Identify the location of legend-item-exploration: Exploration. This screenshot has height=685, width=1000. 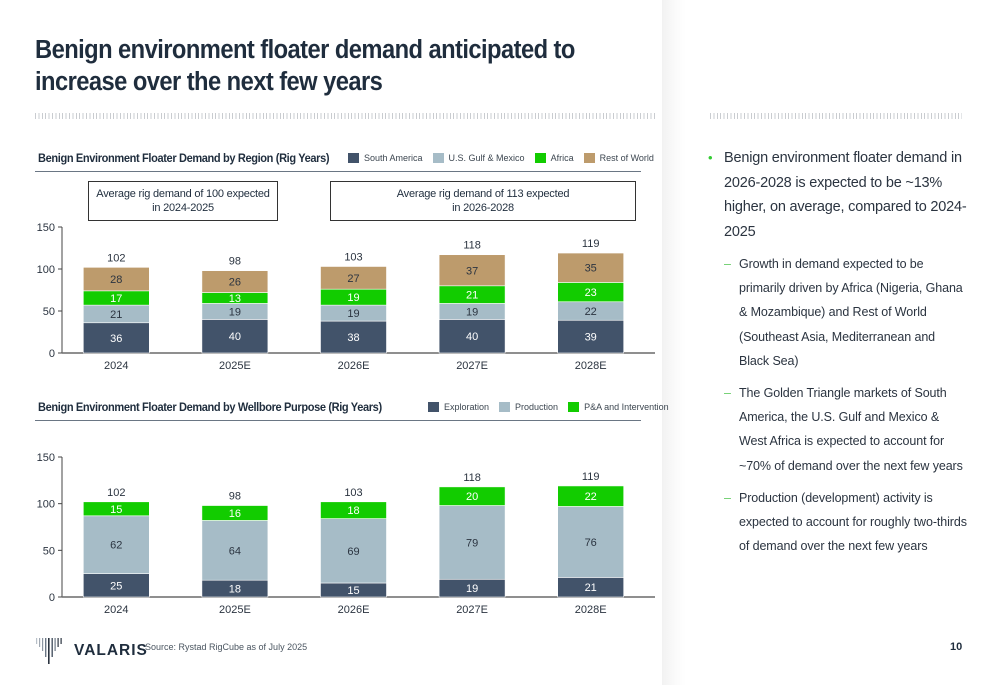
(458, 407).